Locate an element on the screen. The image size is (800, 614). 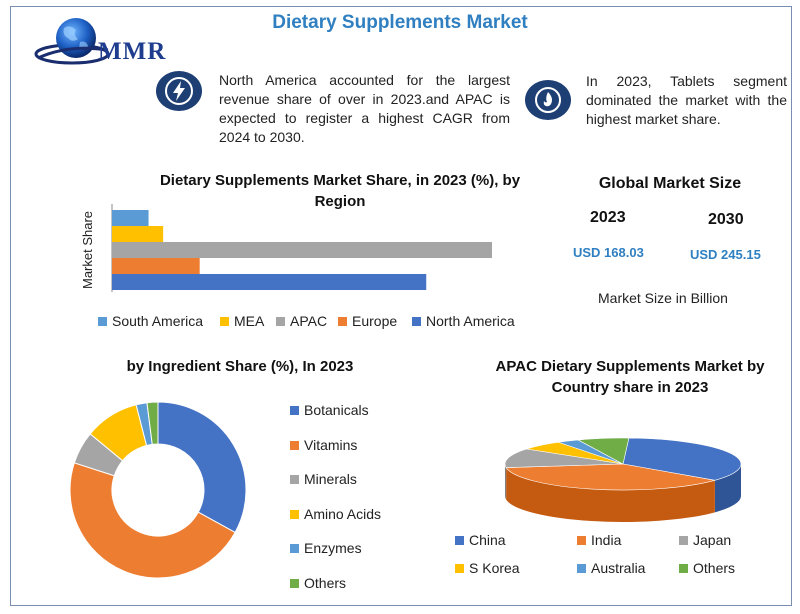
legend-south-america: South America is located at coordinates (150, 321).